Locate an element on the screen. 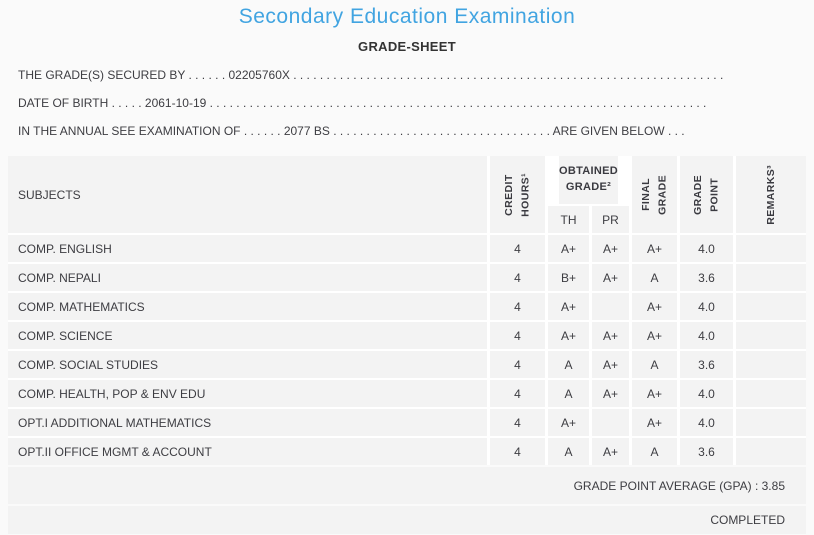 The height and width of the screenshot is (535, 814). column-header-th: TH is located at coordinates (568, 219).